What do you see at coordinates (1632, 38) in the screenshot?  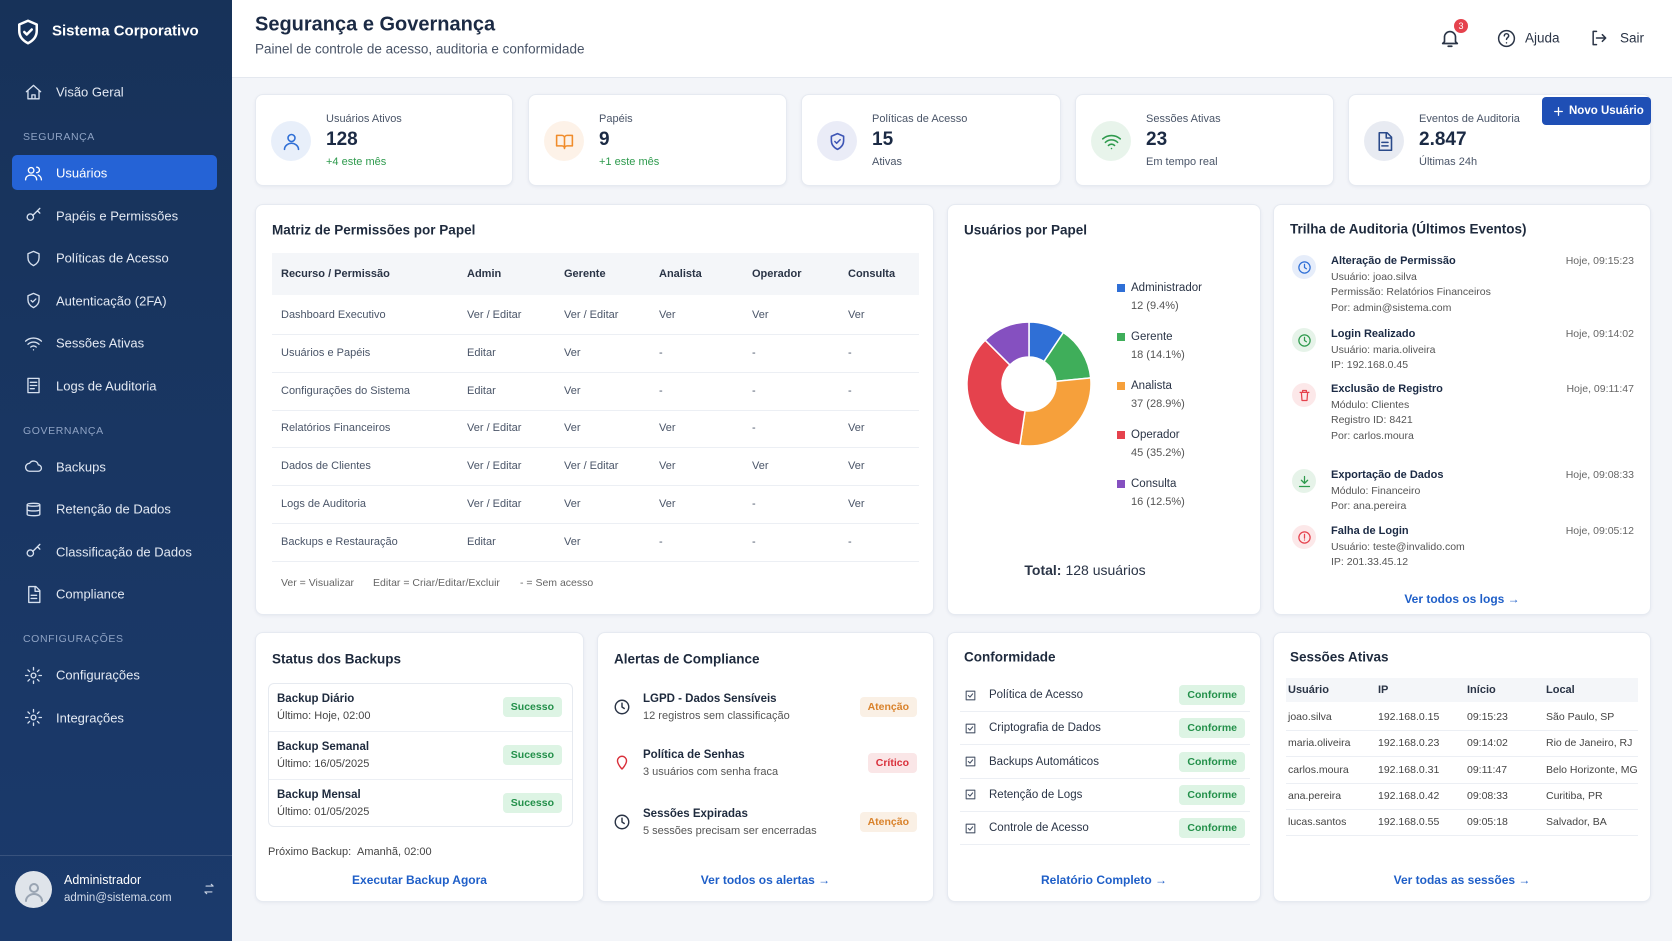 I see `logout-link: Sair` at bounding box center [1632, 38].